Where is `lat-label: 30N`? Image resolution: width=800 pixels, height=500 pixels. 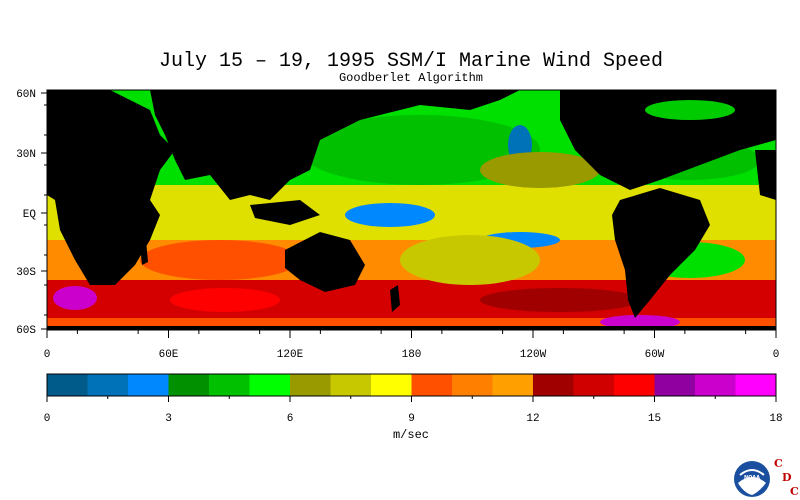
lat-label: 30N is located at coordinates (26, 155).